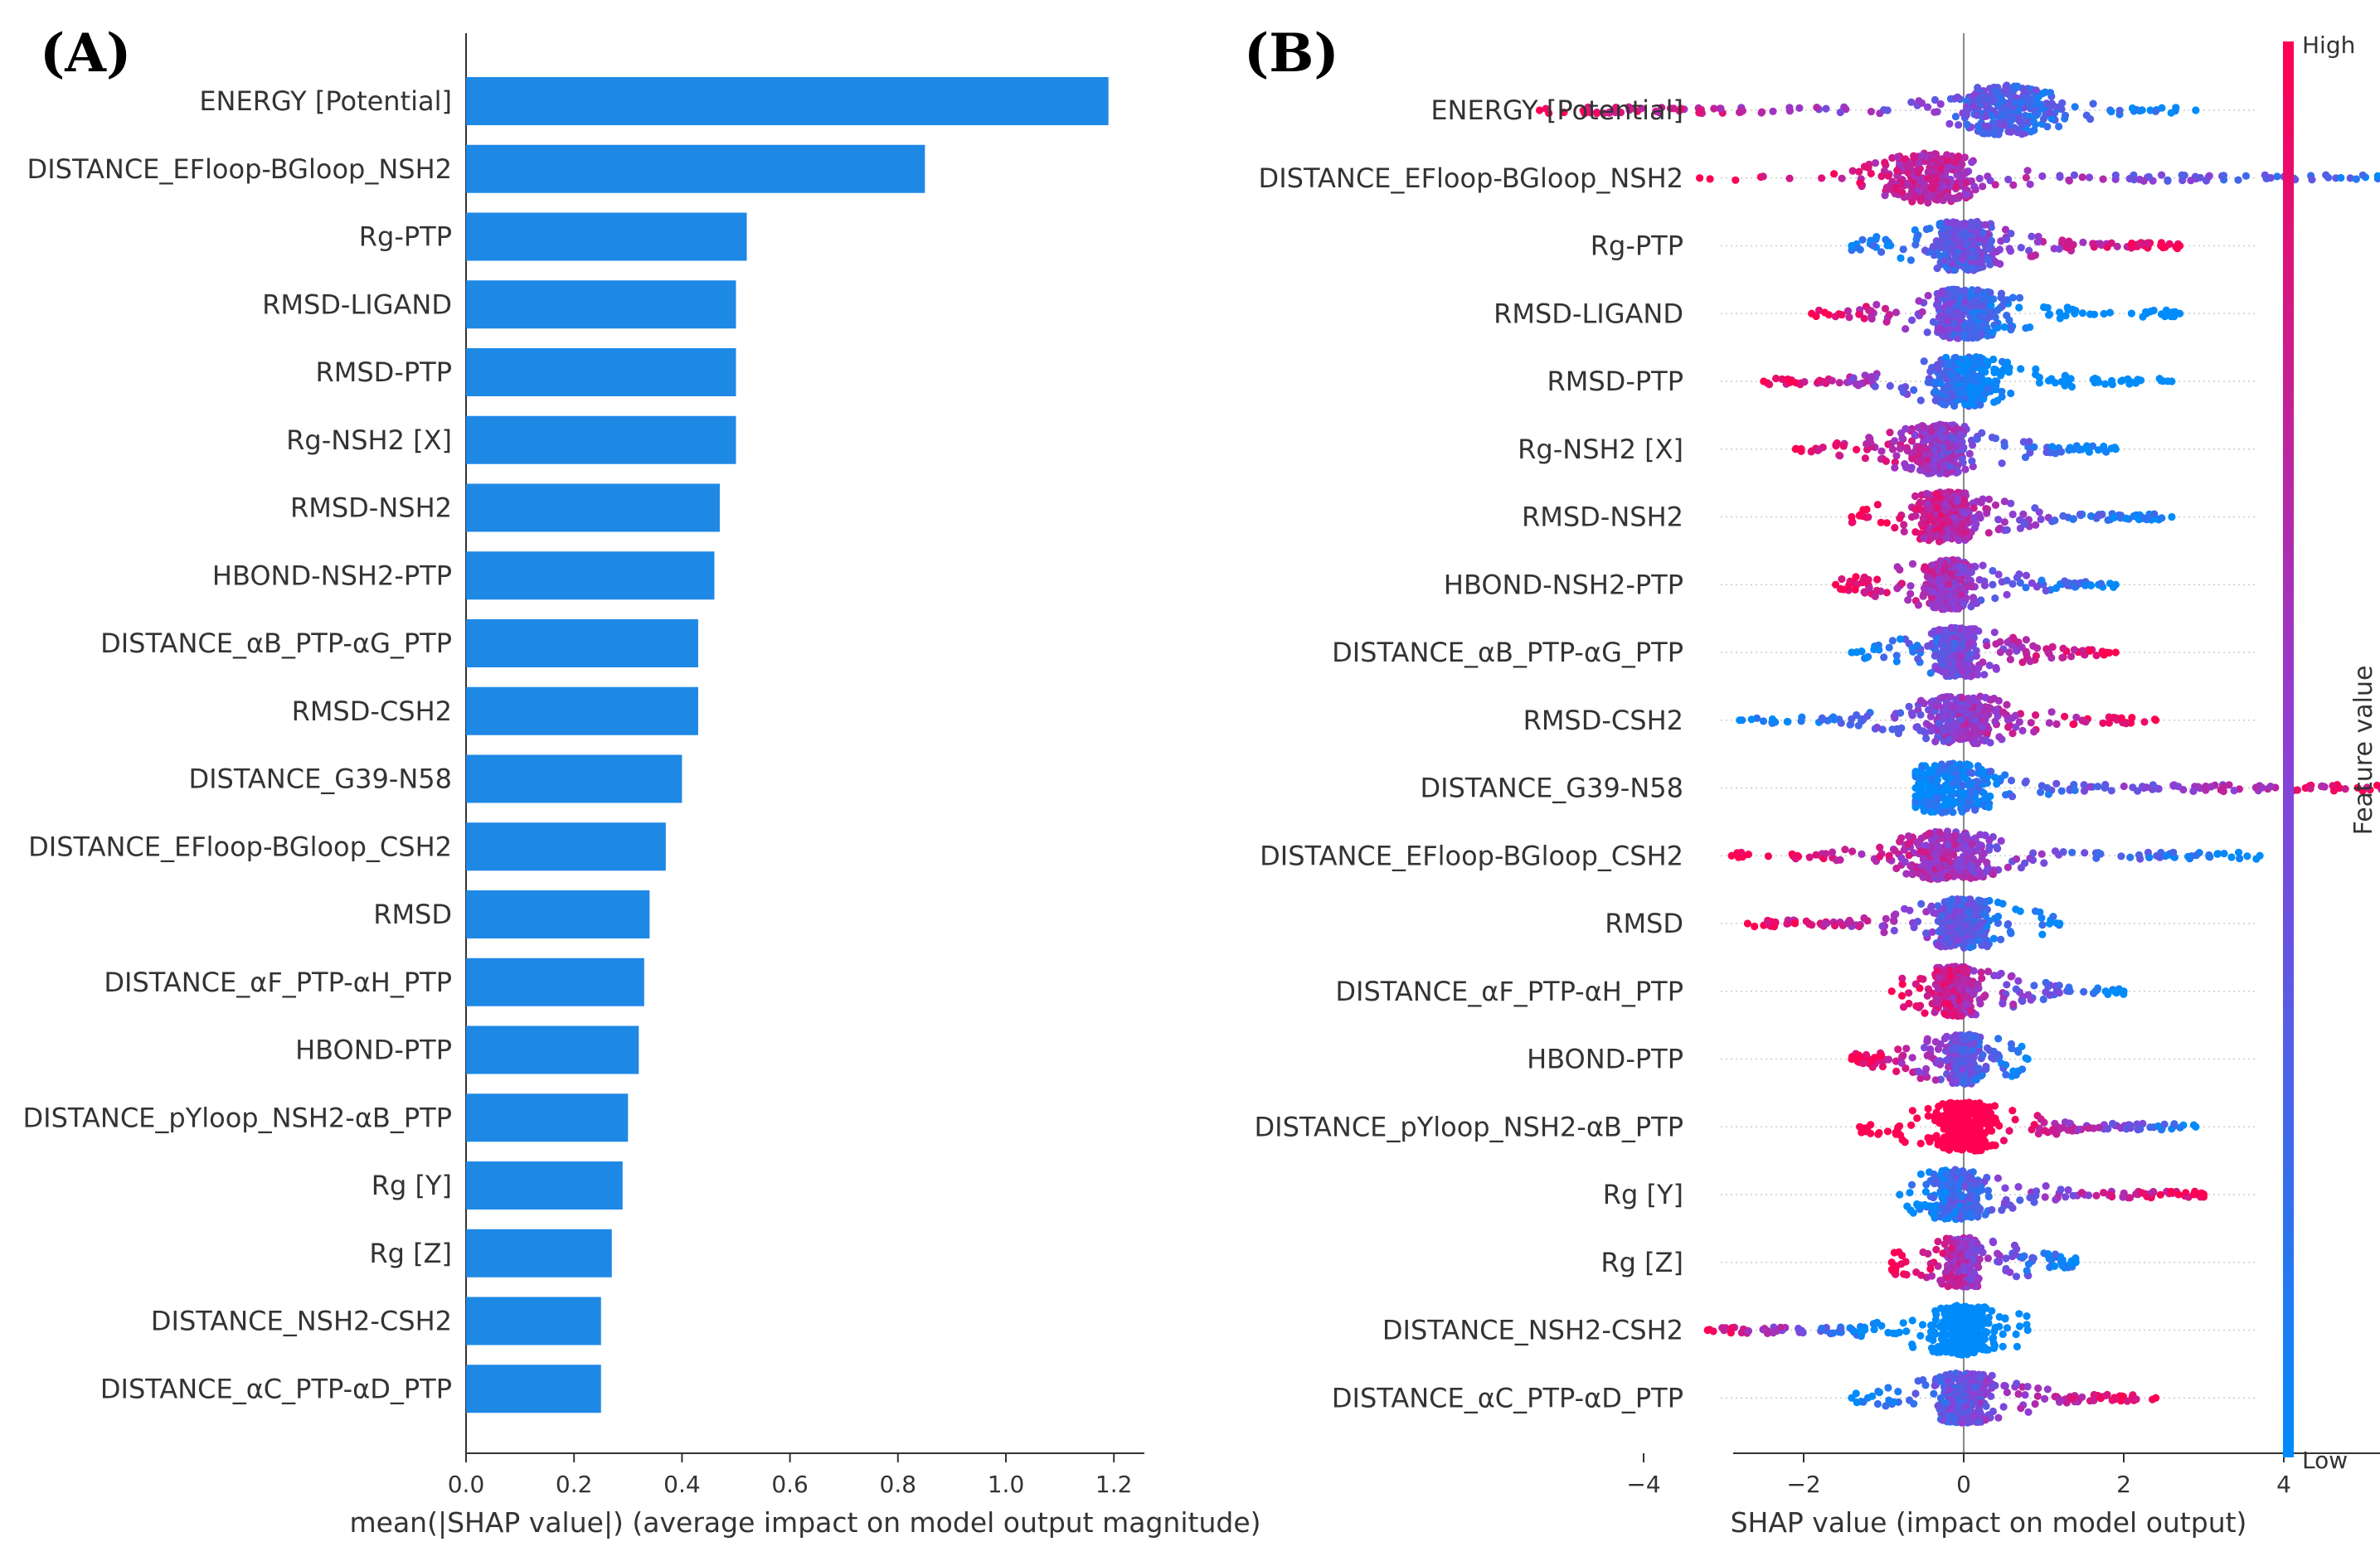  I want to click on swarm-extreme-point, so click(2171, 517).